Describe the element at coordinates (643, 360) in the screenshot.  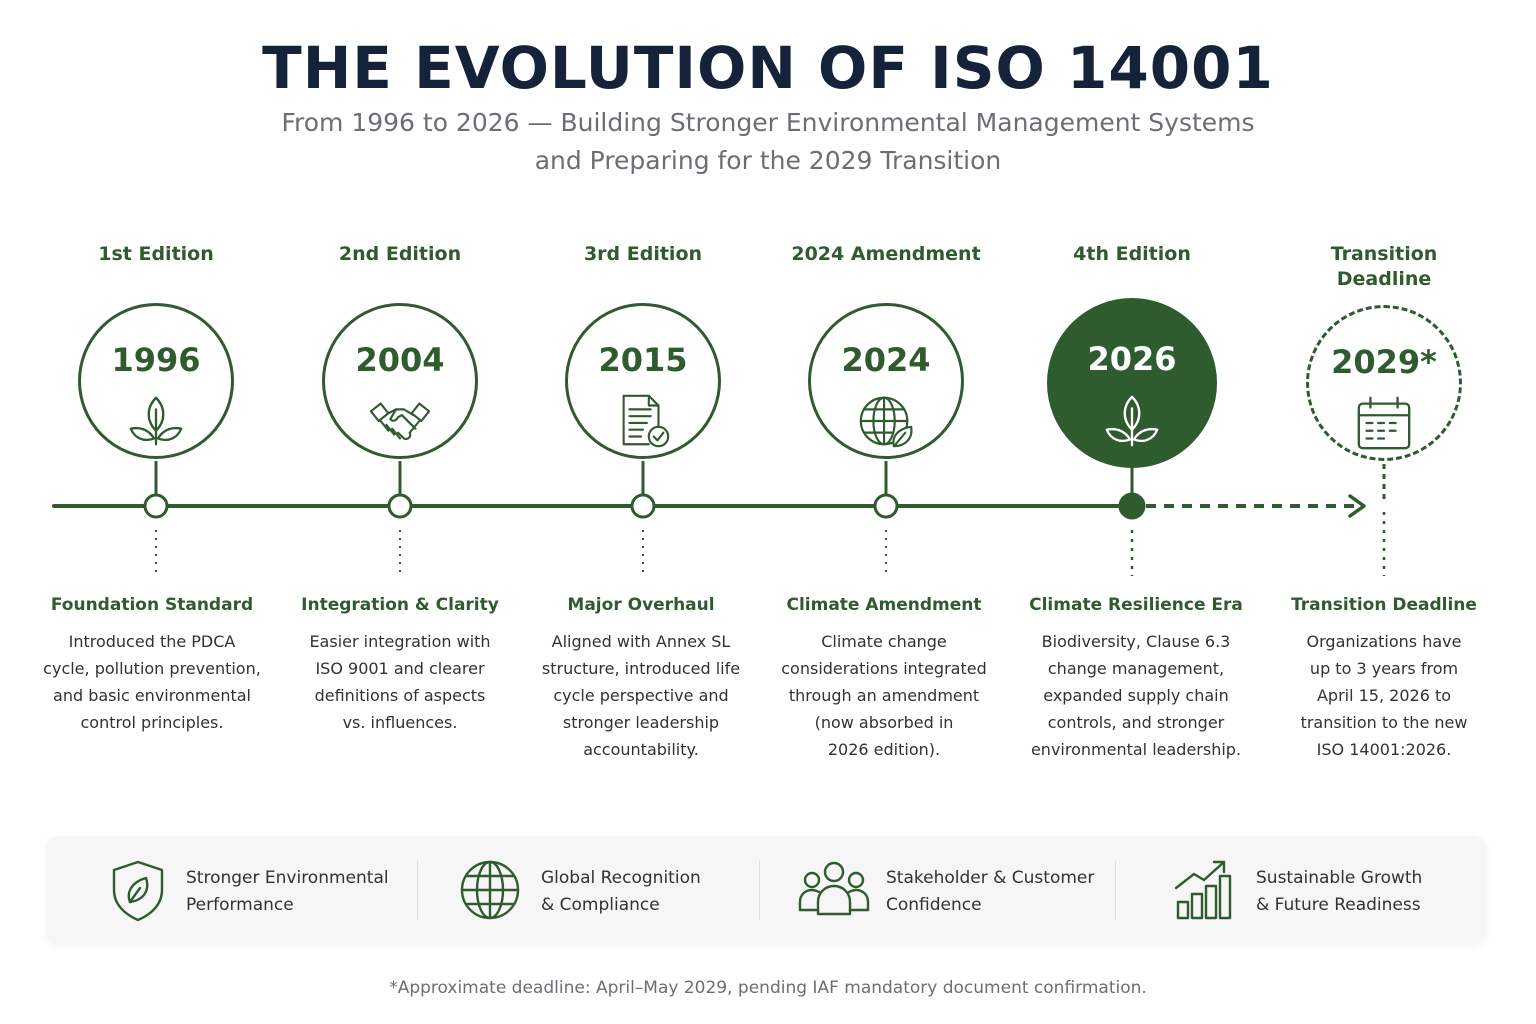
I see `milestone-year: 2015` at that location.